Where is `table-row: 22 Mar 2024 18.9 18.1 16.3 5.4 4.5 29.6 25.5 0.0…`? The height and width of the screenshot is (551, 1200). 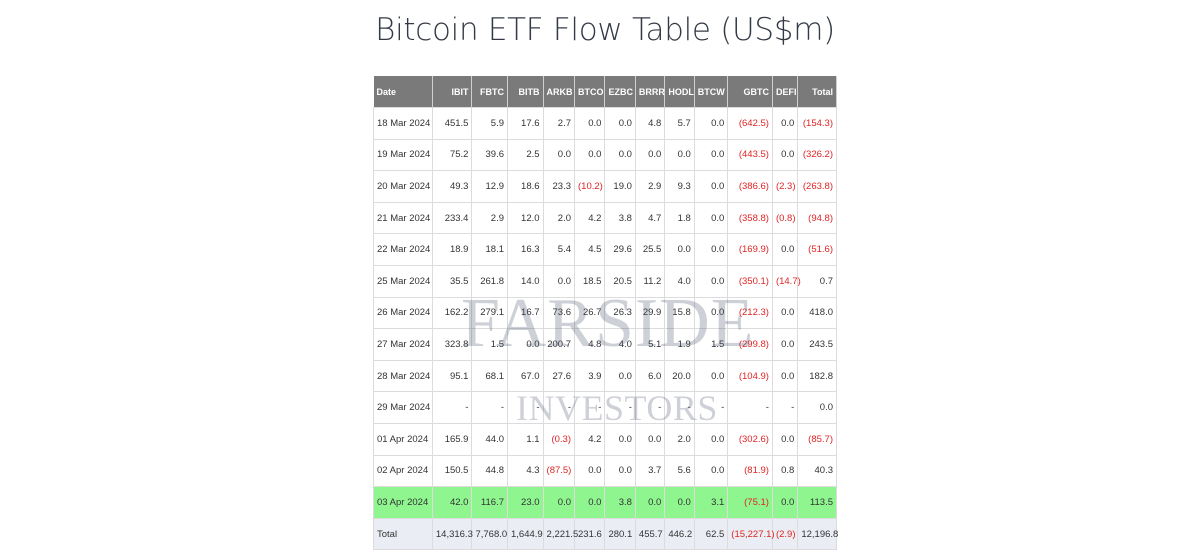
table-row: 22 Mar 2024 18.9 18.1 16.3 5.4 4.5 29.6 25.5 0.0… is located at coordinates (605, 249).